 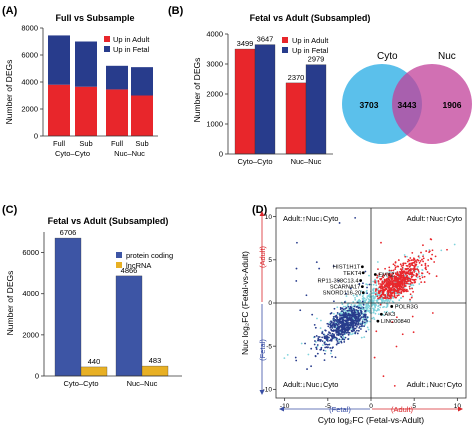 What do you see at coordinates (155, 371) in the screenshot?
I see `bar-lncrna` at bounding box center [155, 371].